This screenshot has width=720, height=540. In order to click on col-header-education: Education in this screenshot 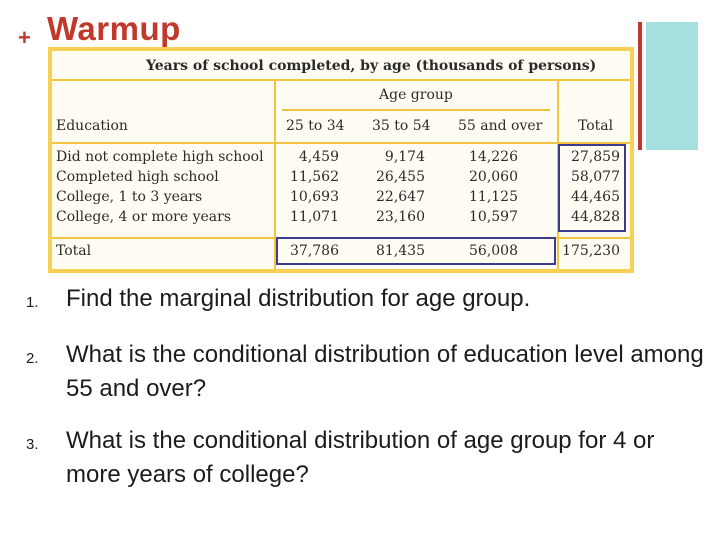, I will do `click(92, 126)`.